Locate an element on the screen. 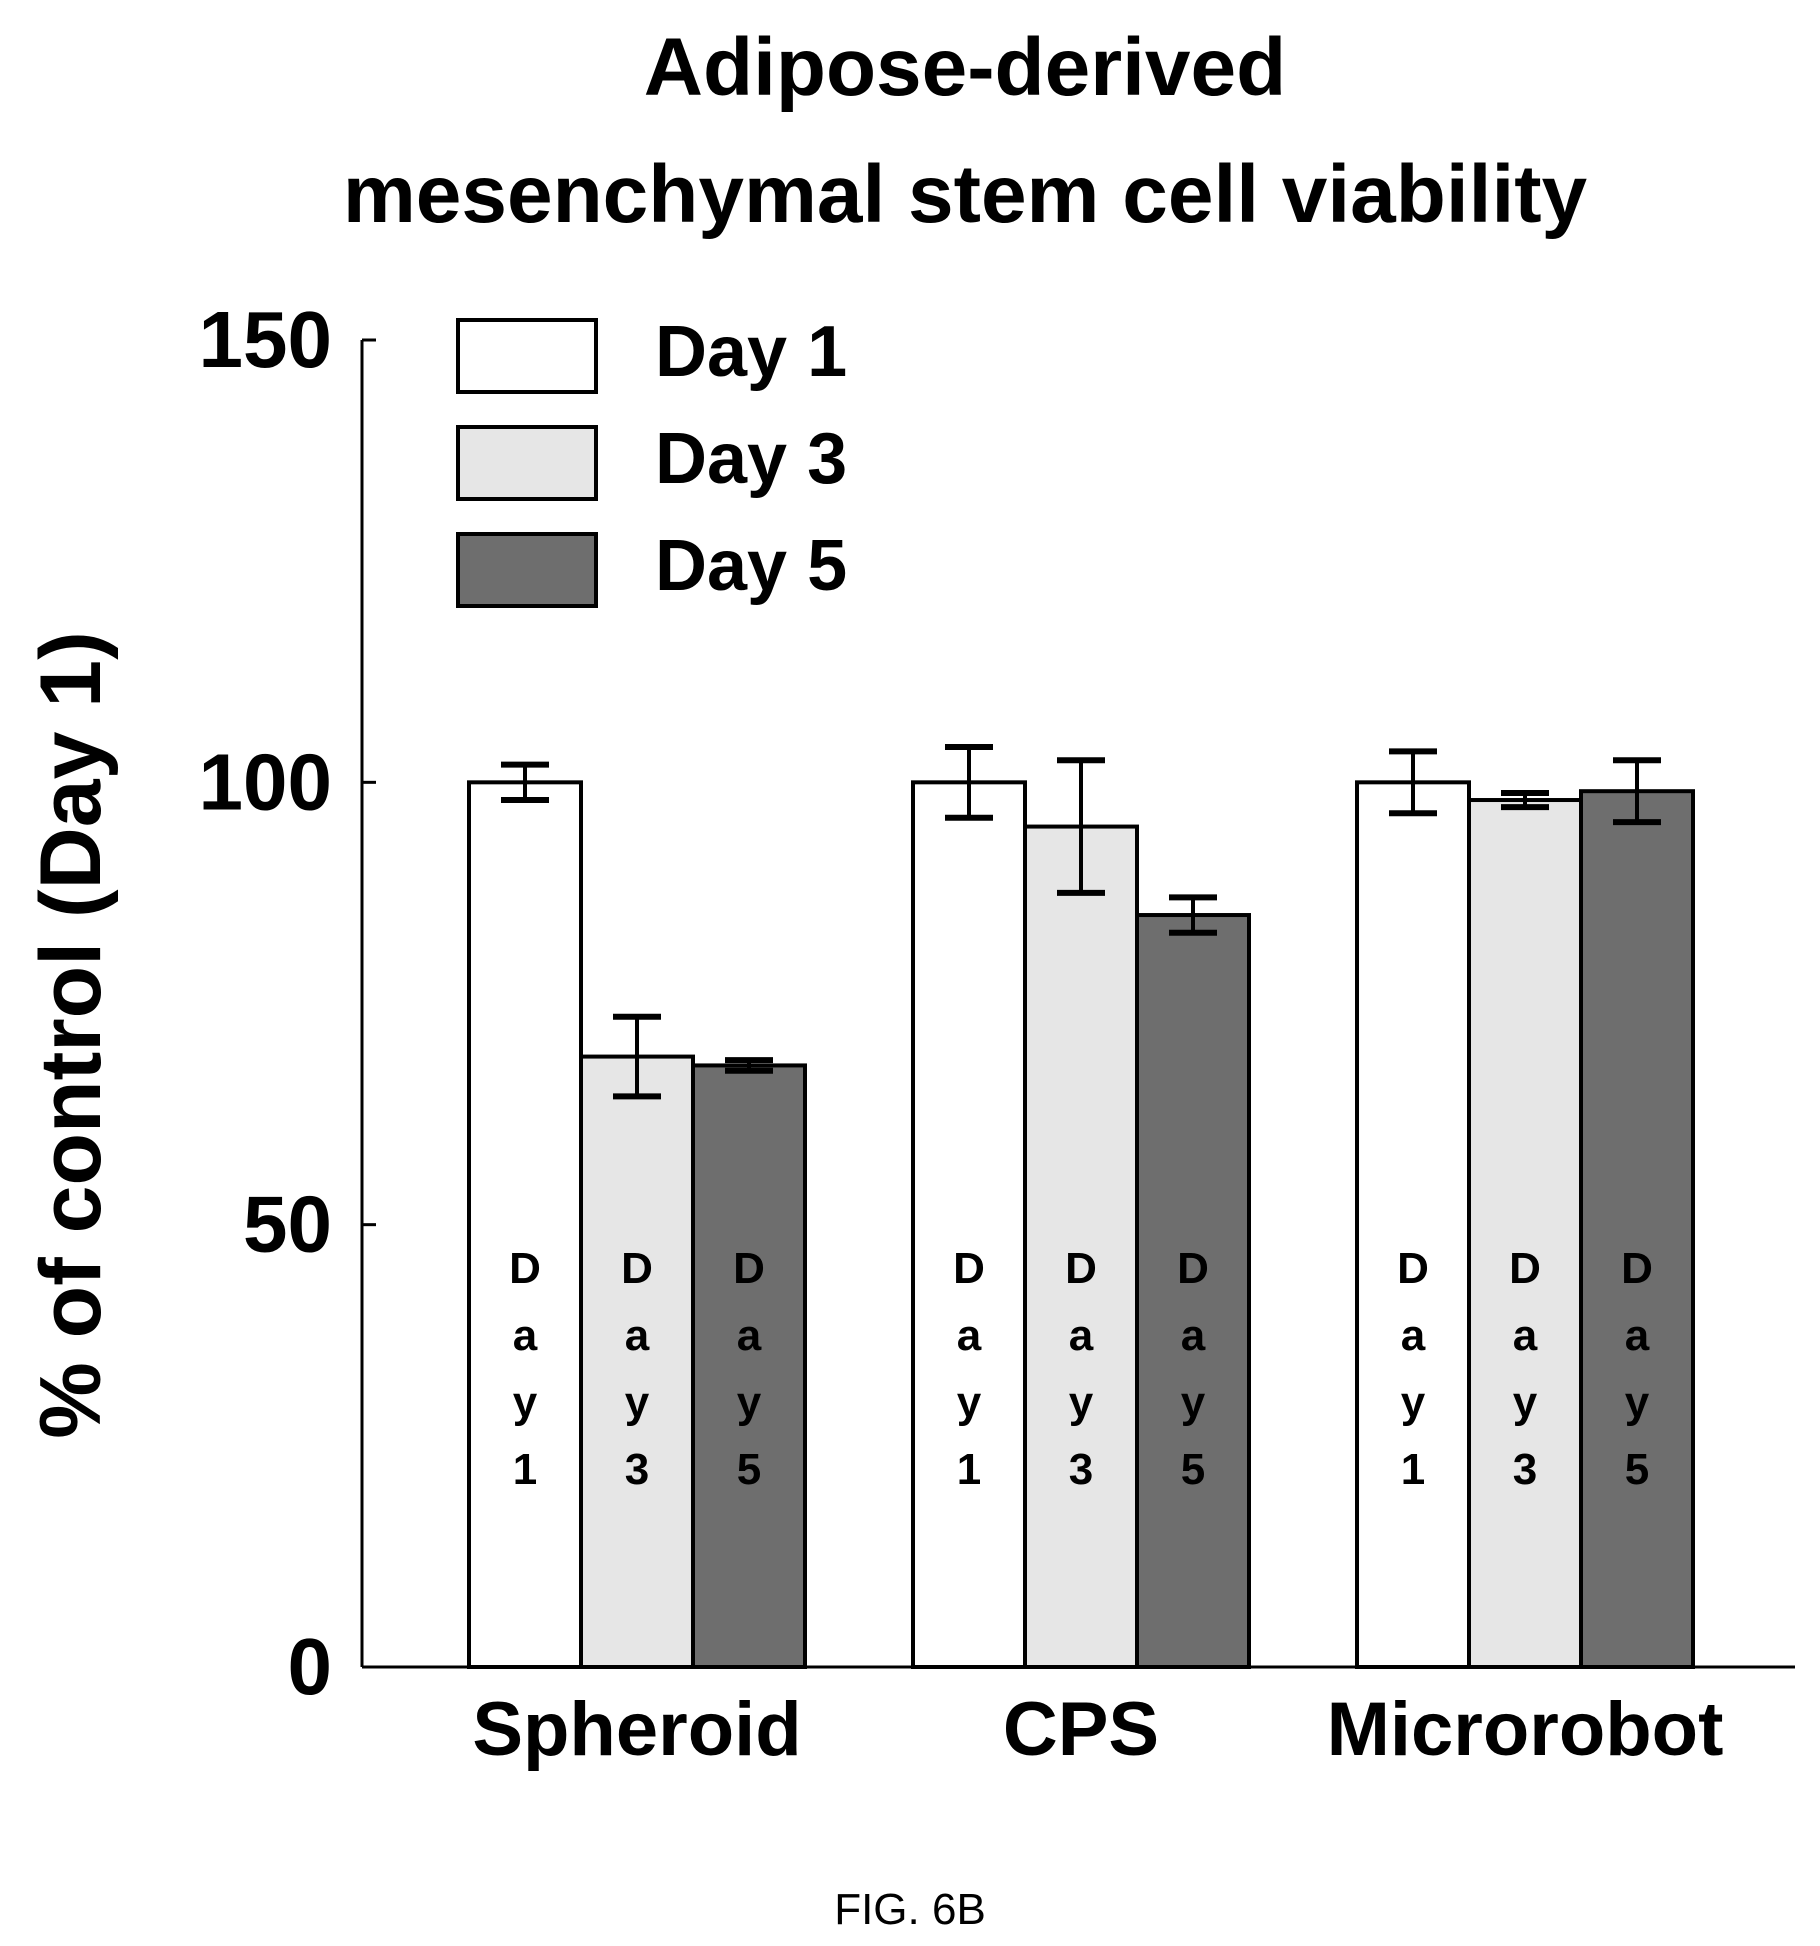 Image resolution: width=1820 pixels, height=1946 pixels. y-tick-label: 50 is located at coordinates (287, 1224).